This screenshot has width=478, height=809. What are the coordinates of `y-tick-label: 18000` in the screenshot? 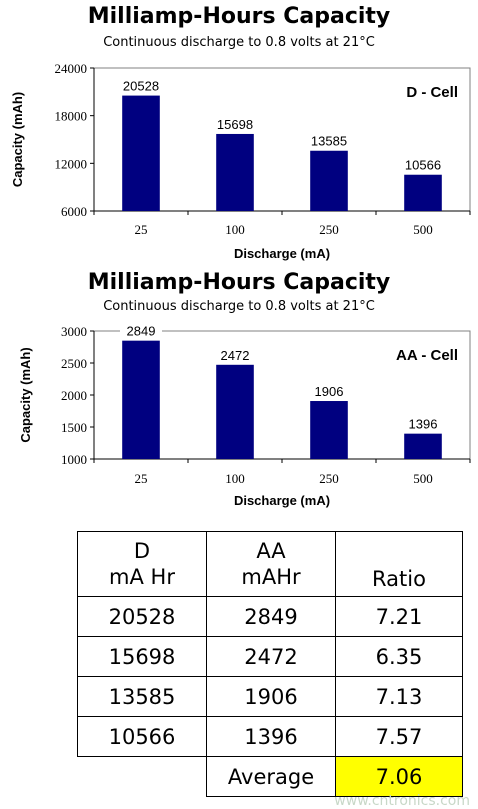 It's located at (71, 116).